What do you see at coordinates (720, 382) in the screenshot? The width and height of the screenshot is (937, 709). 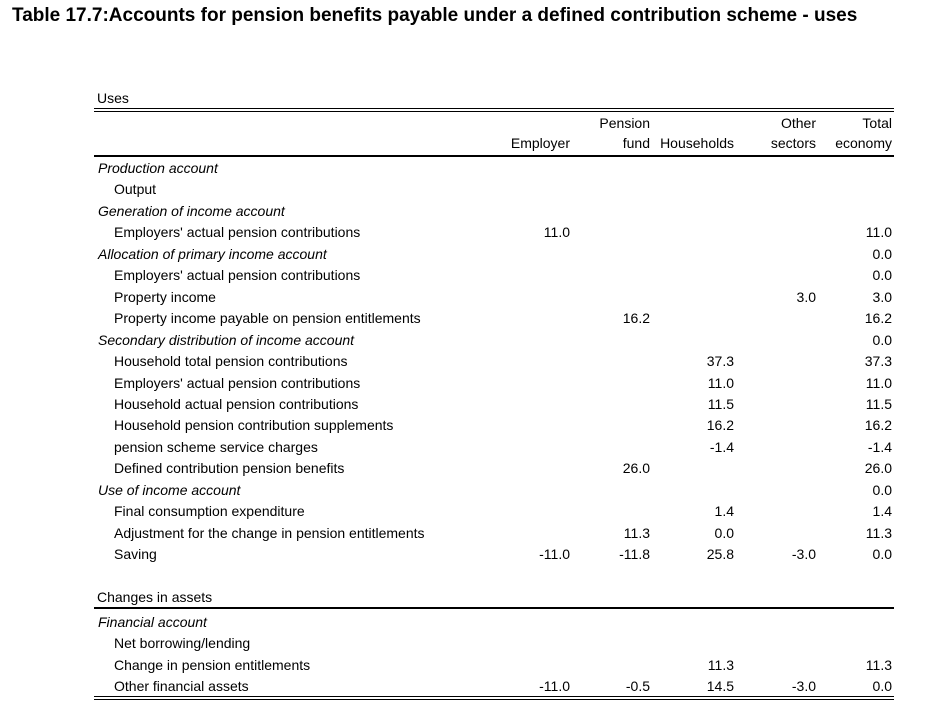 I see `households-value: 11.0` at bounding box center [720, 382].